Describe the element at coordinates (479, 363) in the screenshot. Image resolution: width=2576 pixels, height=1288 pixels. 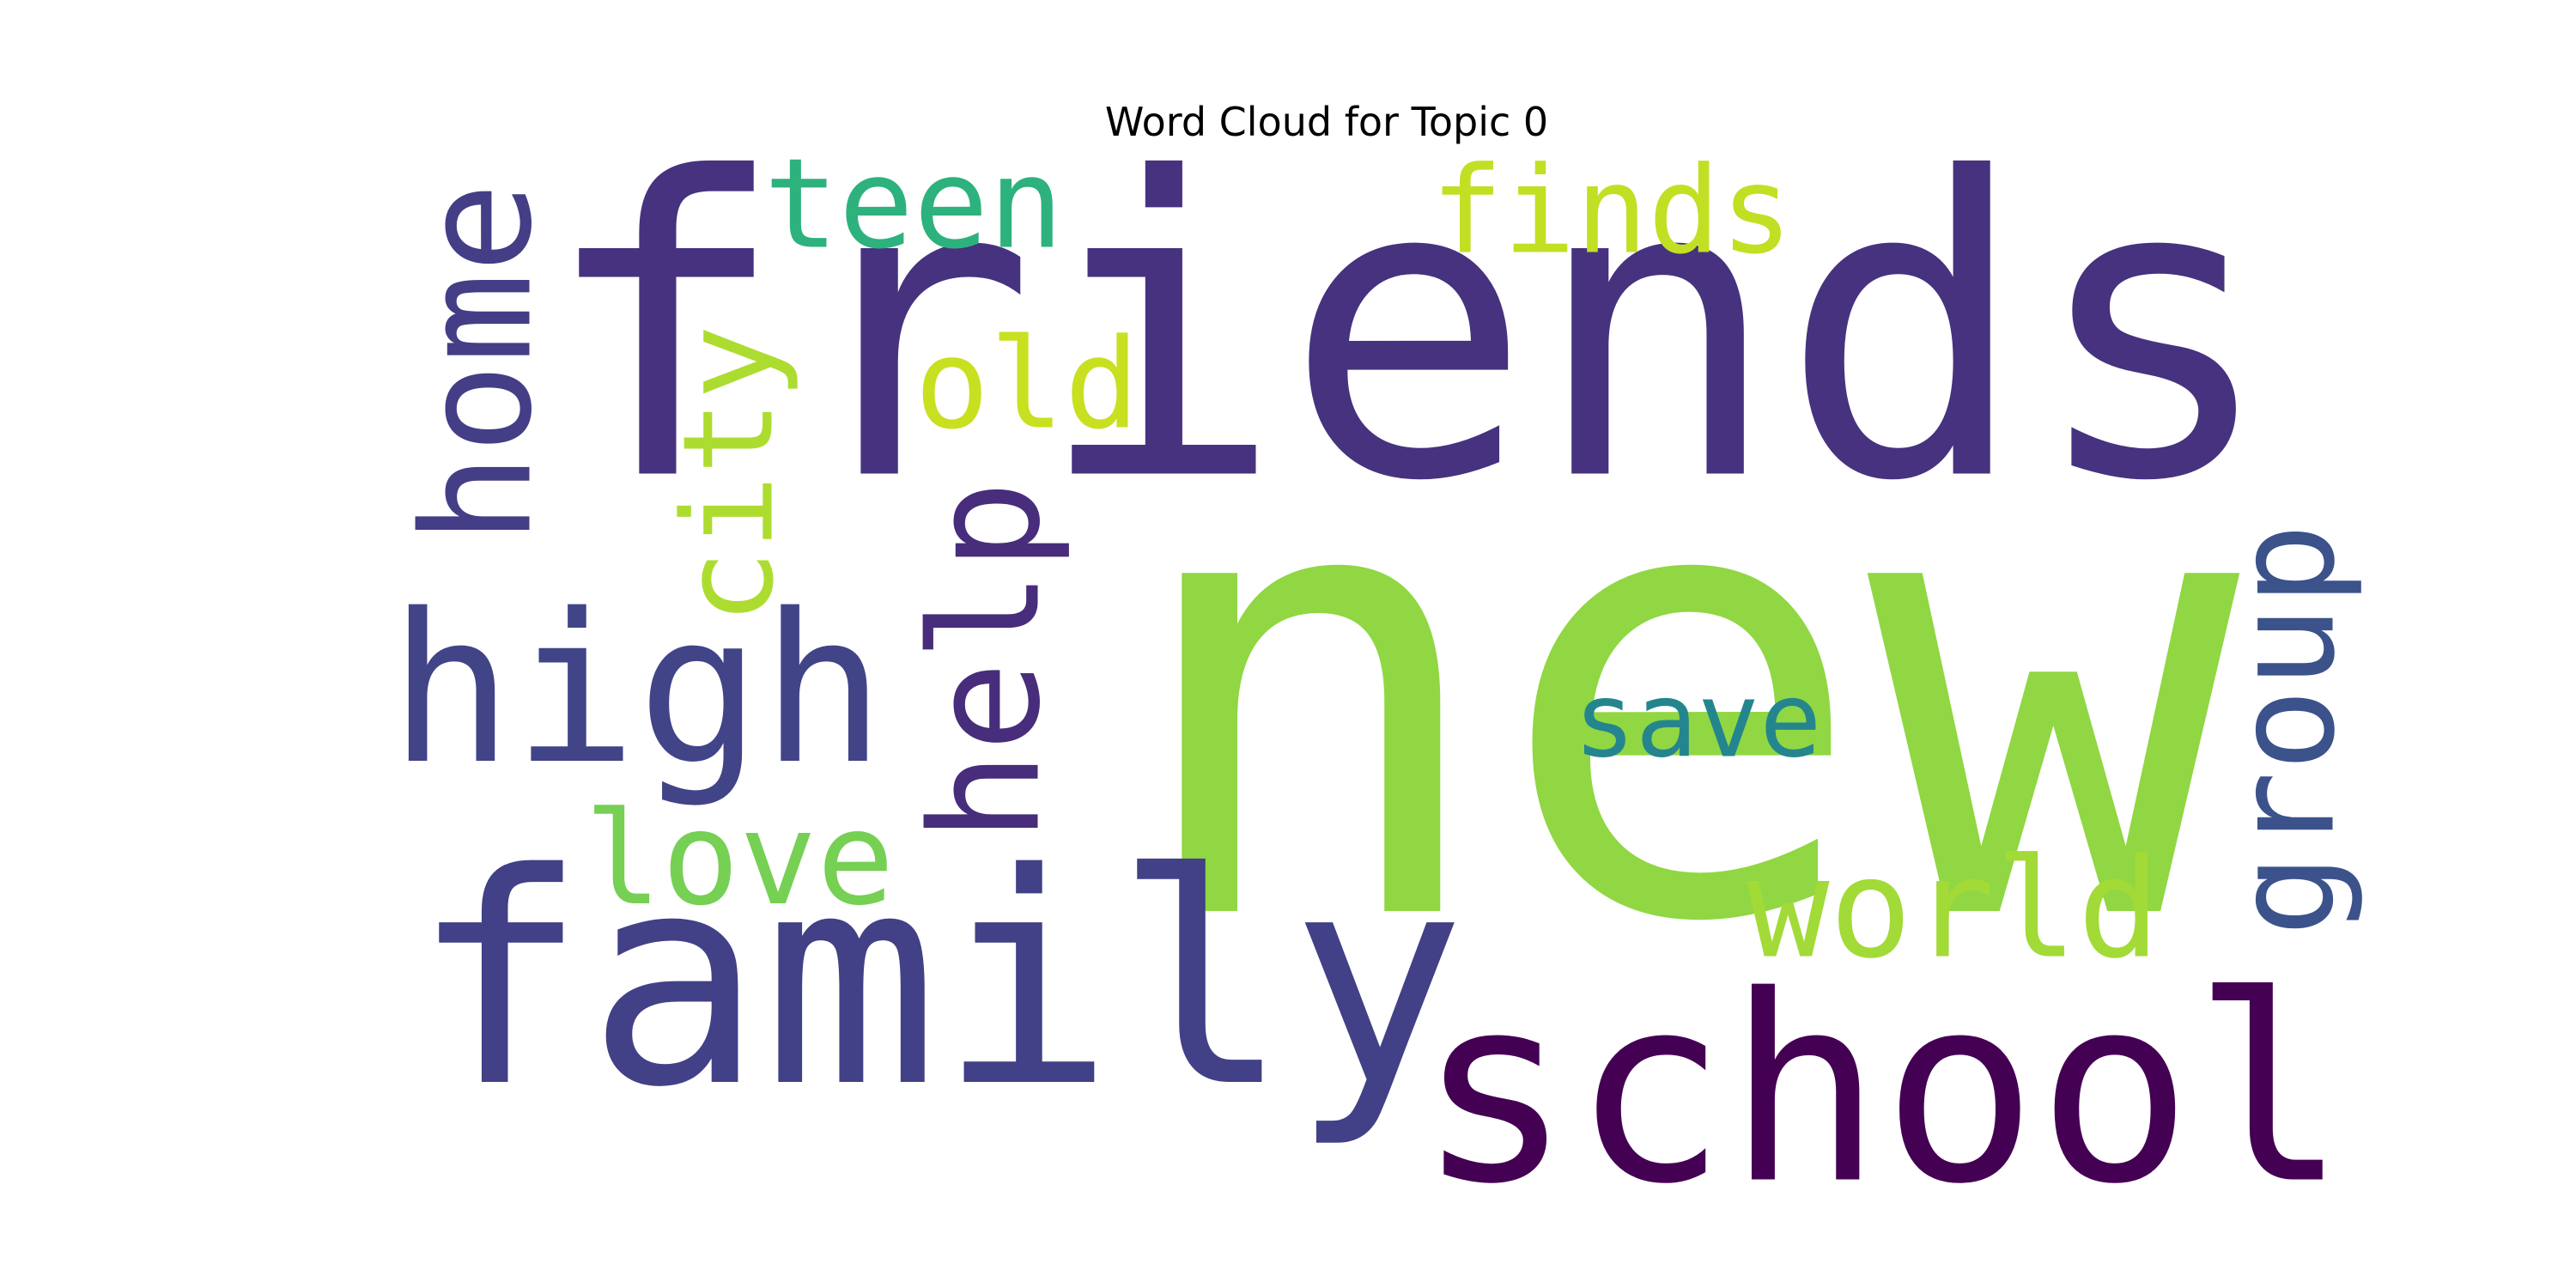
I see `word-home: home` at that location.